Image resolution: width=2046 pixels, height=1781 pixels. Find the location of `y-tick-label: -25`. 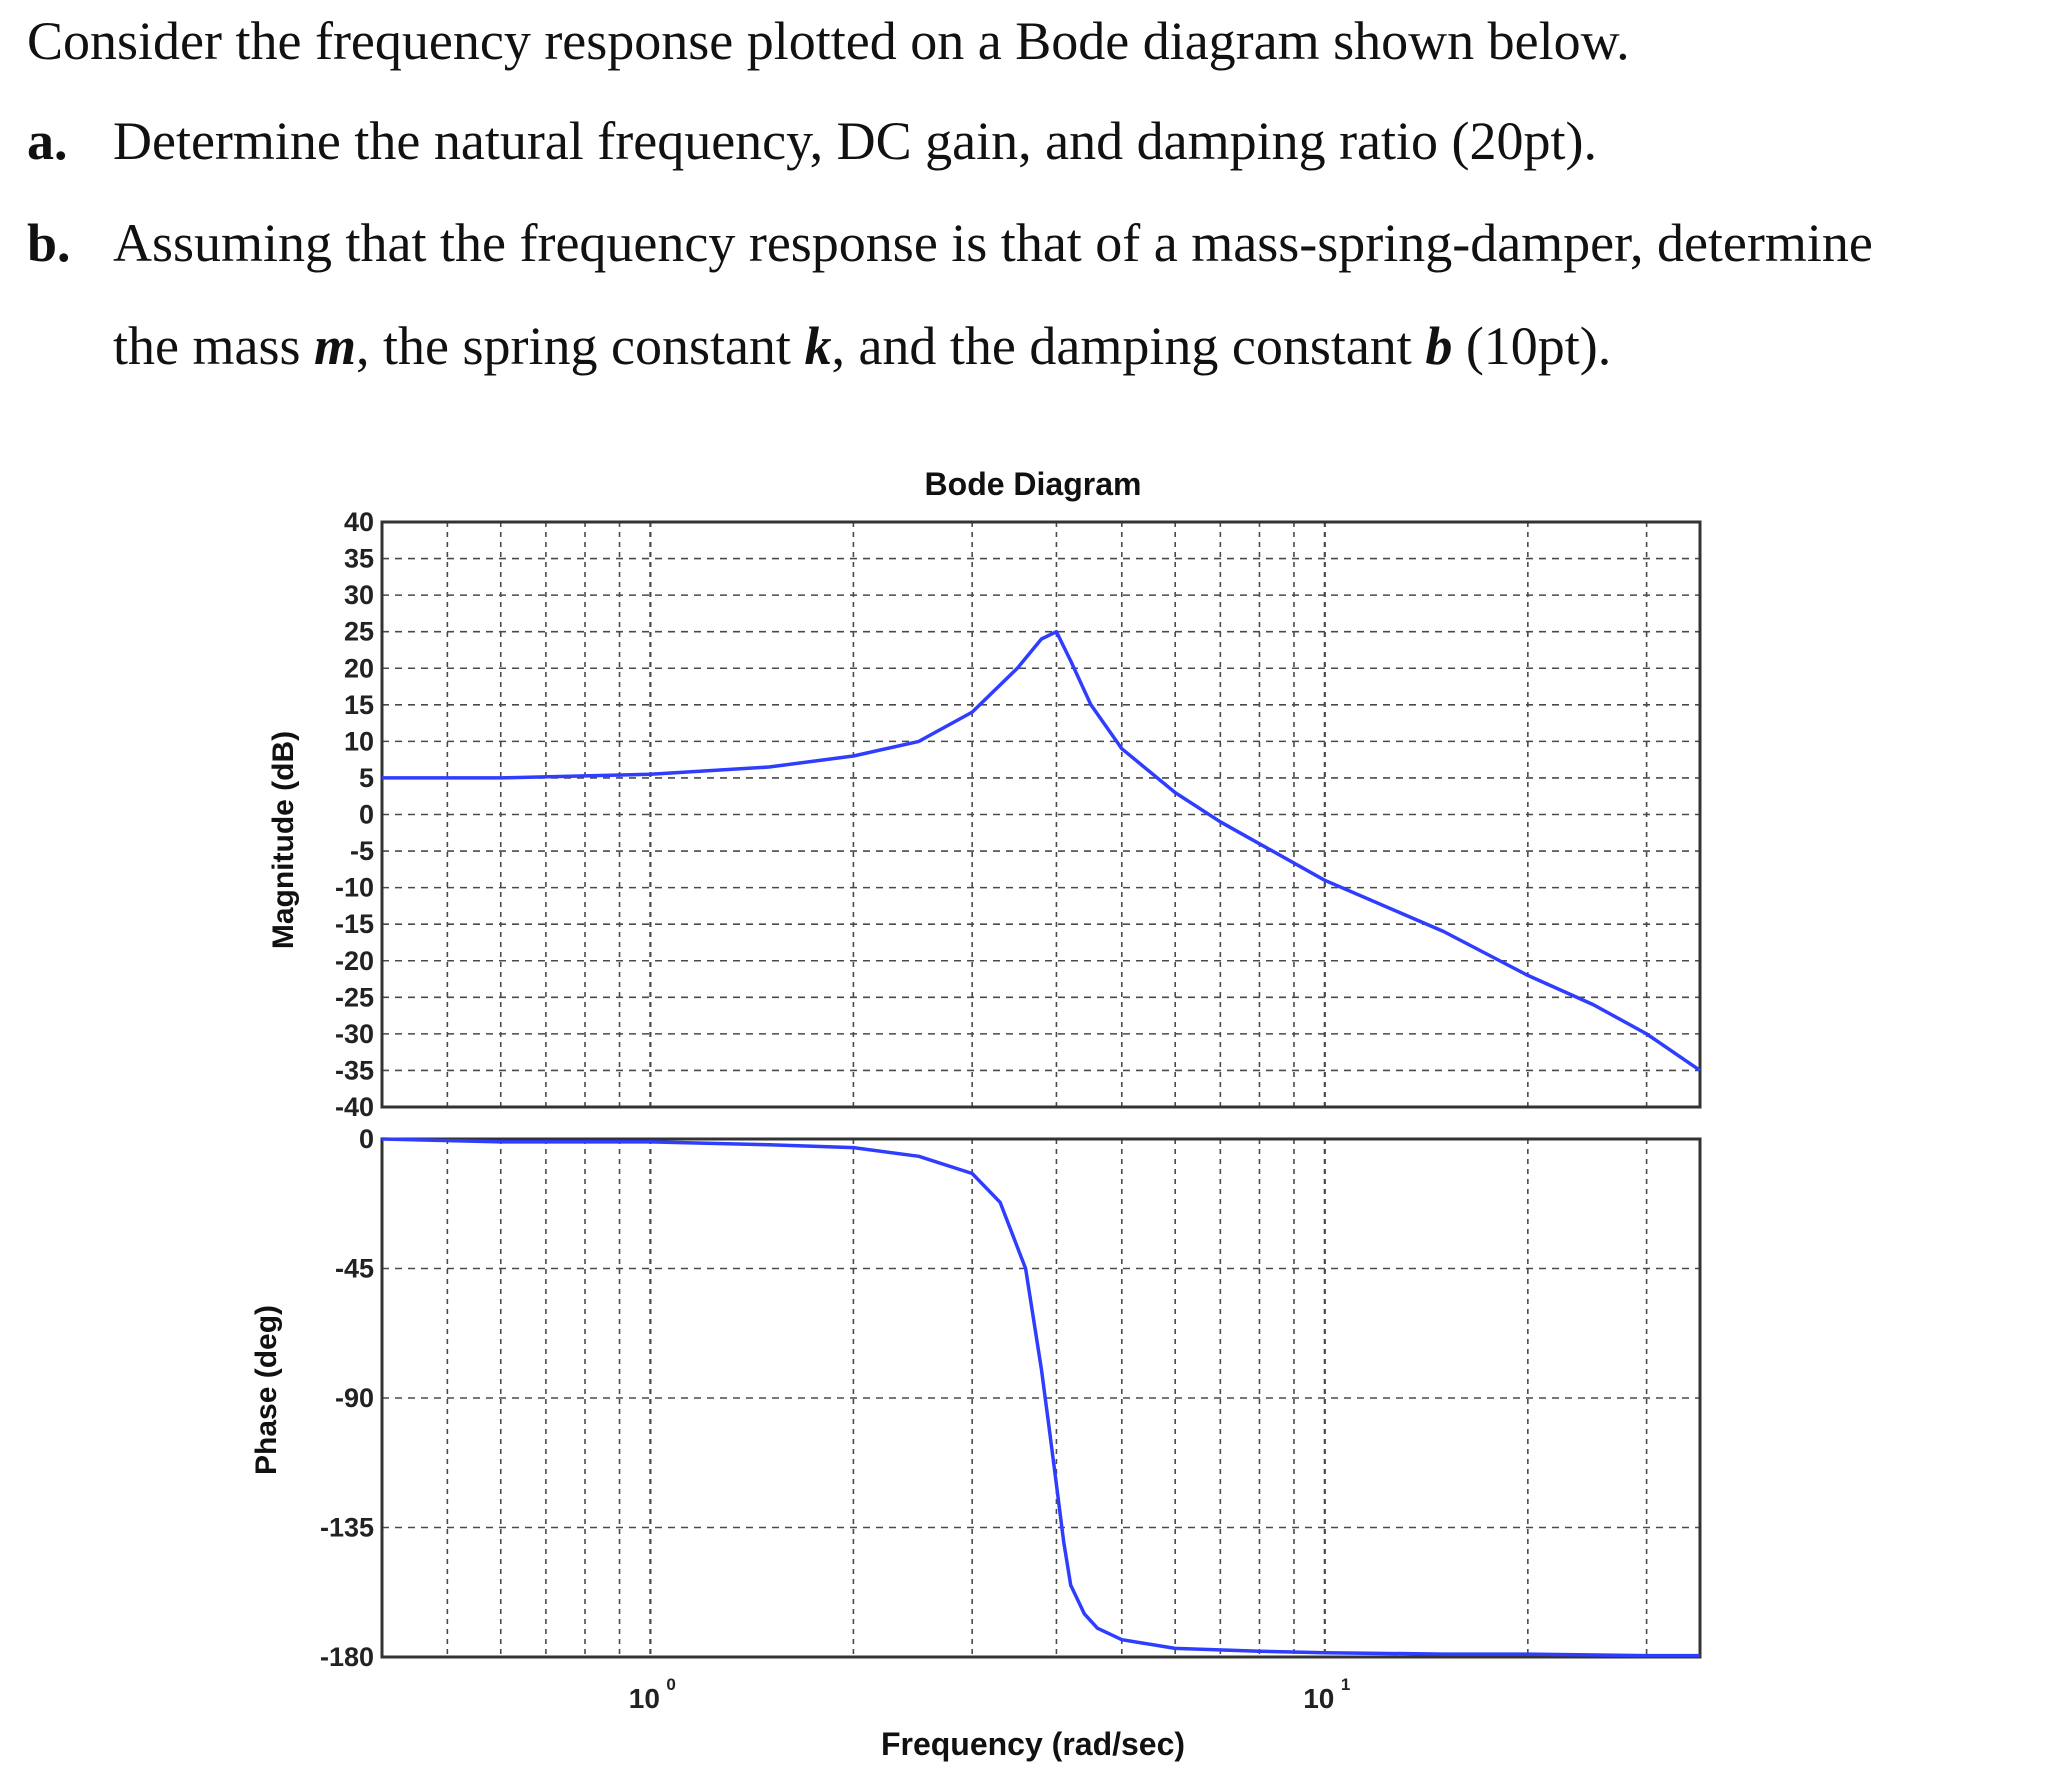

y-tick-label: -25 is located at coordinates (354, 997).